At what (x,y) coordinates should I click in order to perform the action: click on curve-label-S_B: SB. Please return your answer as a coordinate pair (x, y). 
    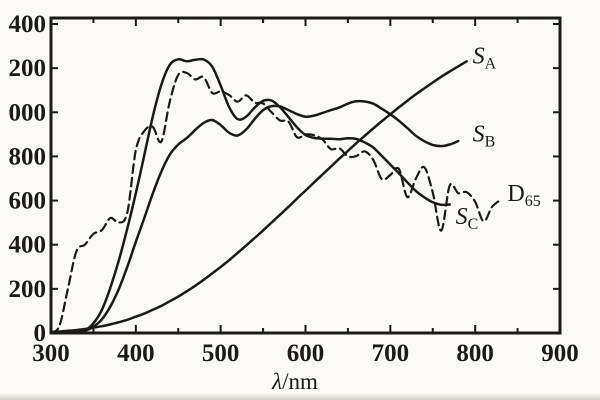
    Looking at the image, I should click on (484, 135).